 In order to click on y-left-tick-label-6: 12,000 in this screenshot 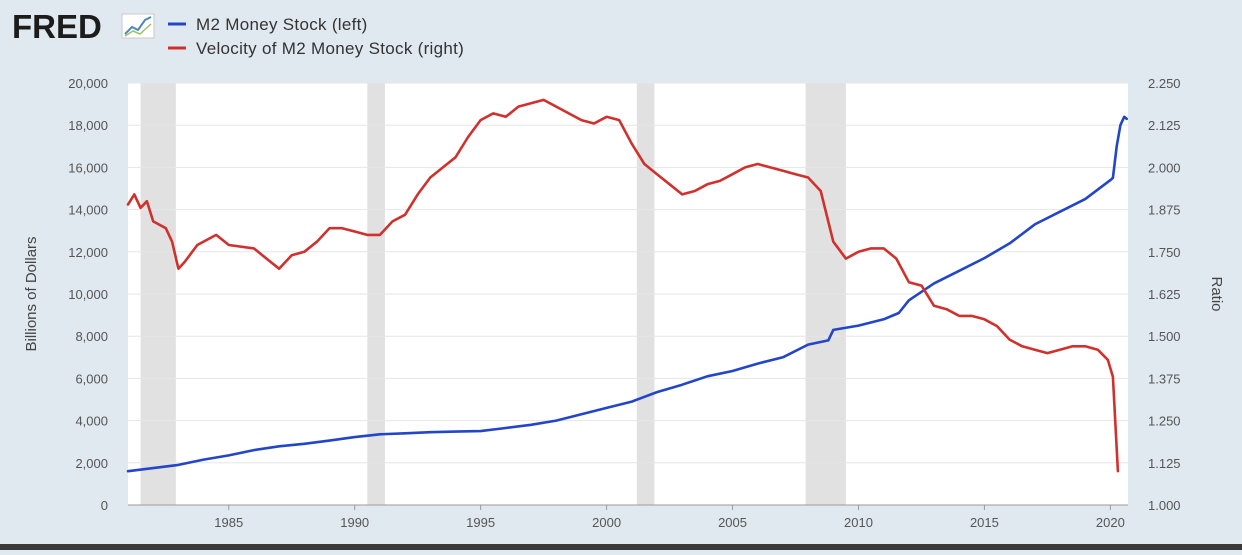, I will do `click(88, 252)`.